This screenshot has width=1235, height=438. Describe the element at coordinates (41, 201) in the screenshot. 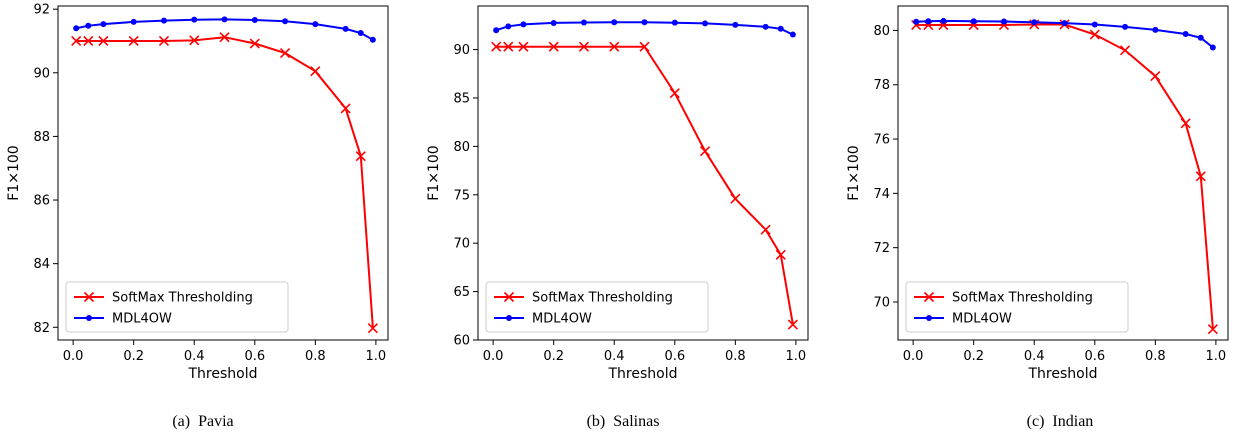

I see `y-tick-label: 86` at that location.